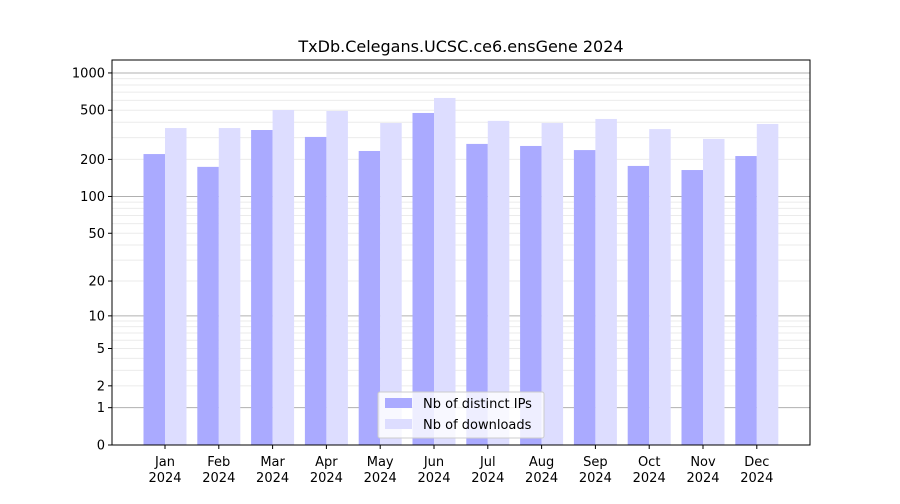 The width and height of the screenshot is (900, 504). What do you see at coordinates (756, 462) in the screenshot?
I see `x-tick-label: Dec` at bounding box center [756, 462].